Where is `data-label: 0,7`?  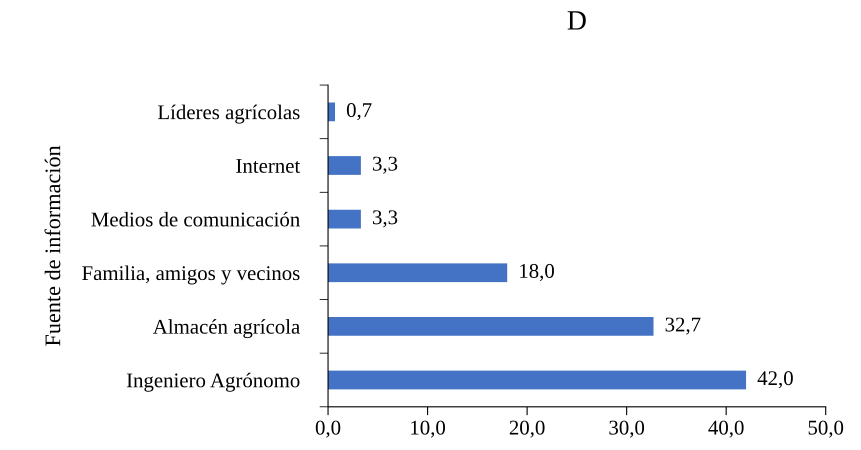
data-label: 0,7 is located at coordinates (359, 111).